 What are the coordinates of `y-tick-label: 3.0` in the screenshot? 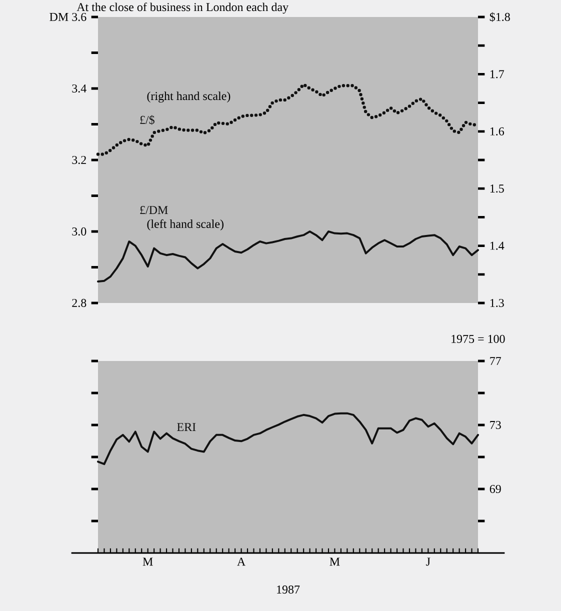 It's located at (79, 231).